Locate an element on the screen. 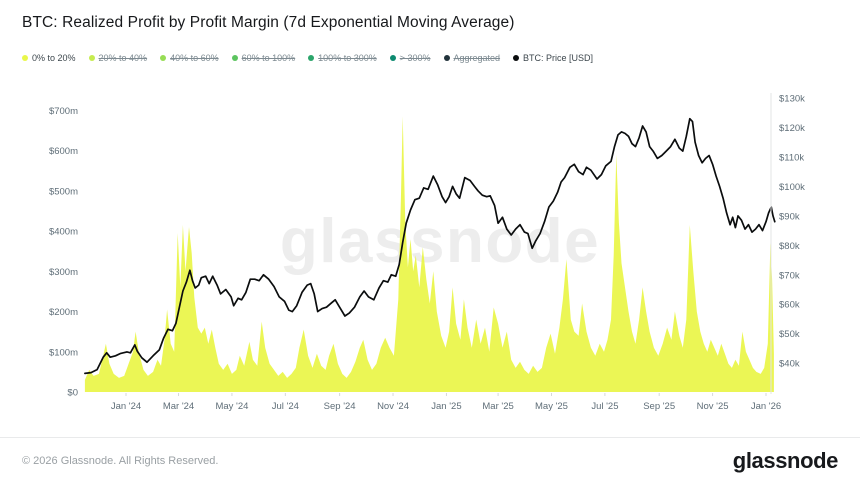 This screenshot has width=860, height=484. x-tick-label: Jan '24 is located at coordinates (126, 406).